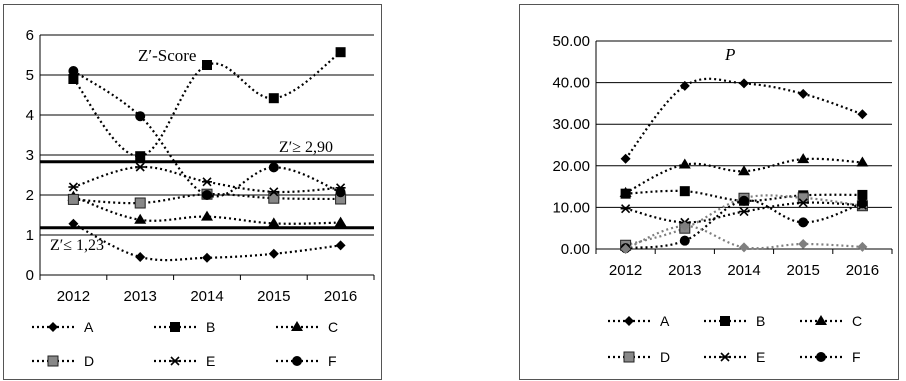 The image size is (906, 381). What do you see at coordinates (30, 75) in the screenshot?
I see `y-tick-label: 5` at bounding box center [30, 75].